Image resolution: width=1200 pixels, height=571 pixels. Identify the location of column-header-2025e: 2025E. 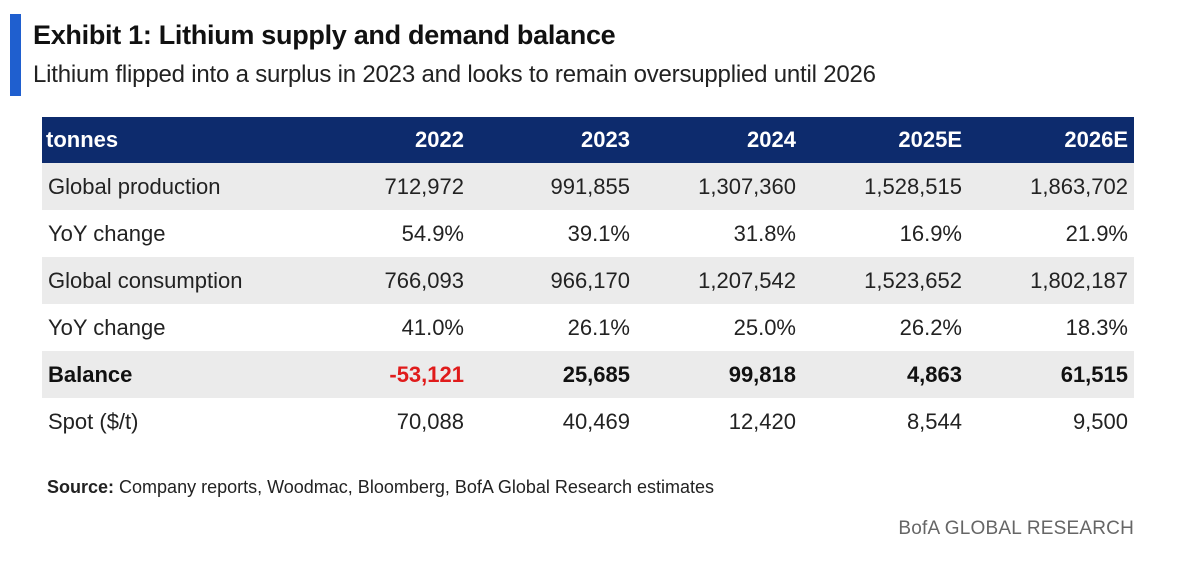
(885, 140).